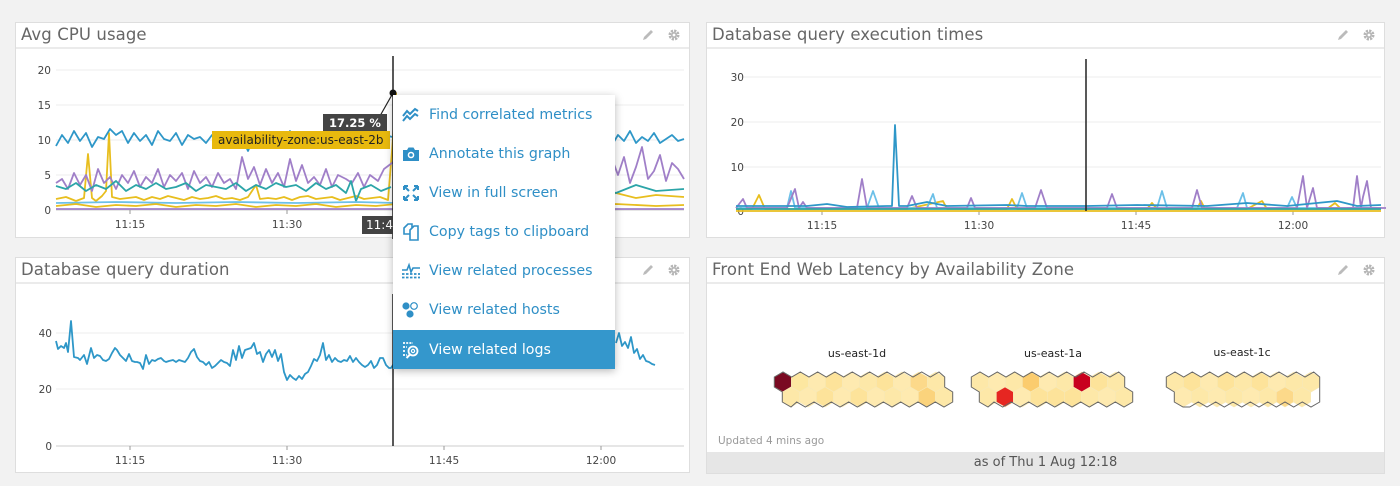 The image size is (1400, 486). Describe the element at coordinates (737, 145) in the screenshot. I see `y-axis-labels: 30 20 10 0` at that location.